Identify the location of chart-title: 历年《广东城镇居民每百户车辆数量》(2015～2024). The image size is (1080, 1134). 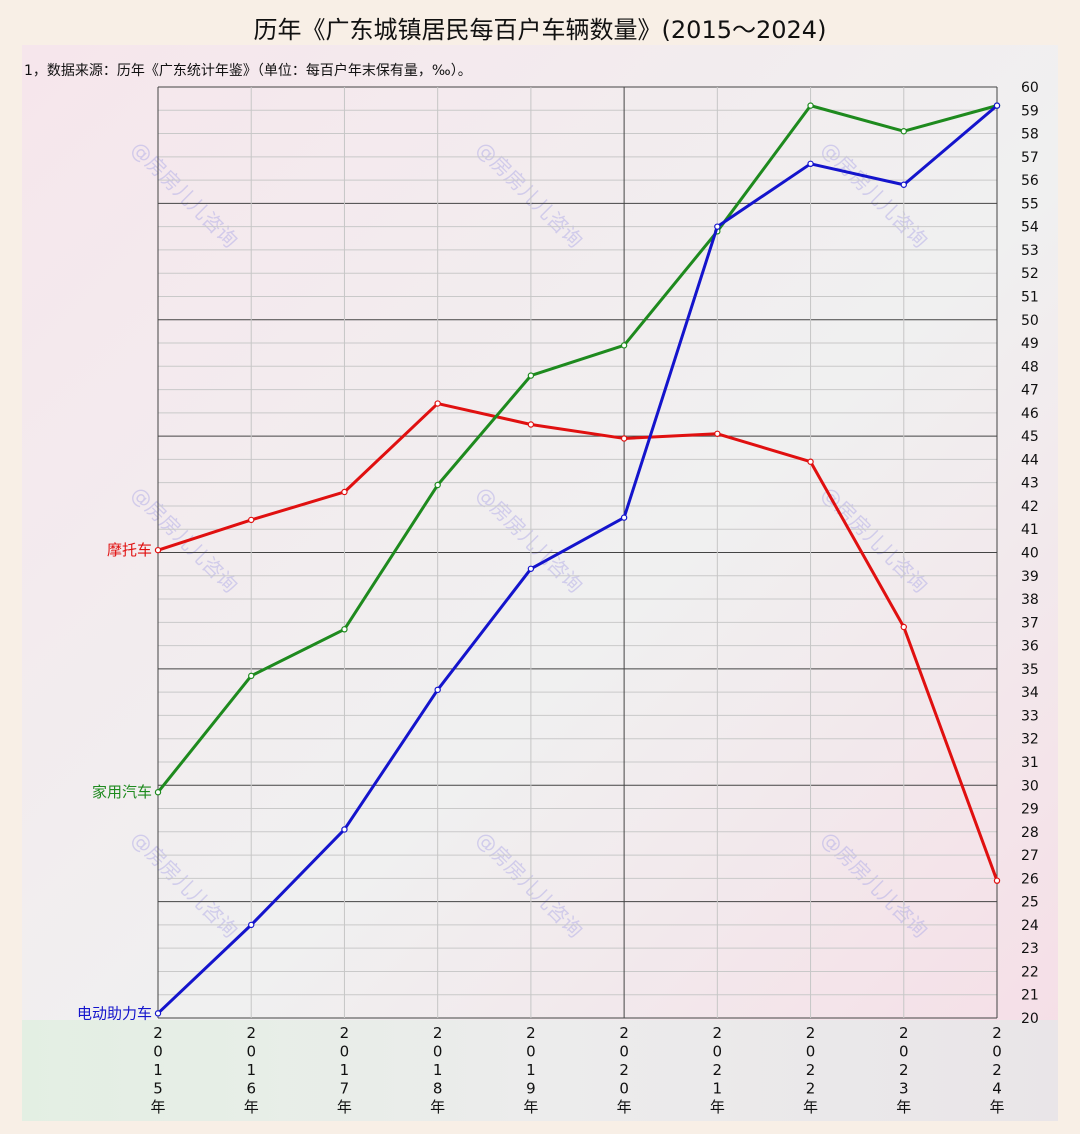
(540, 30).